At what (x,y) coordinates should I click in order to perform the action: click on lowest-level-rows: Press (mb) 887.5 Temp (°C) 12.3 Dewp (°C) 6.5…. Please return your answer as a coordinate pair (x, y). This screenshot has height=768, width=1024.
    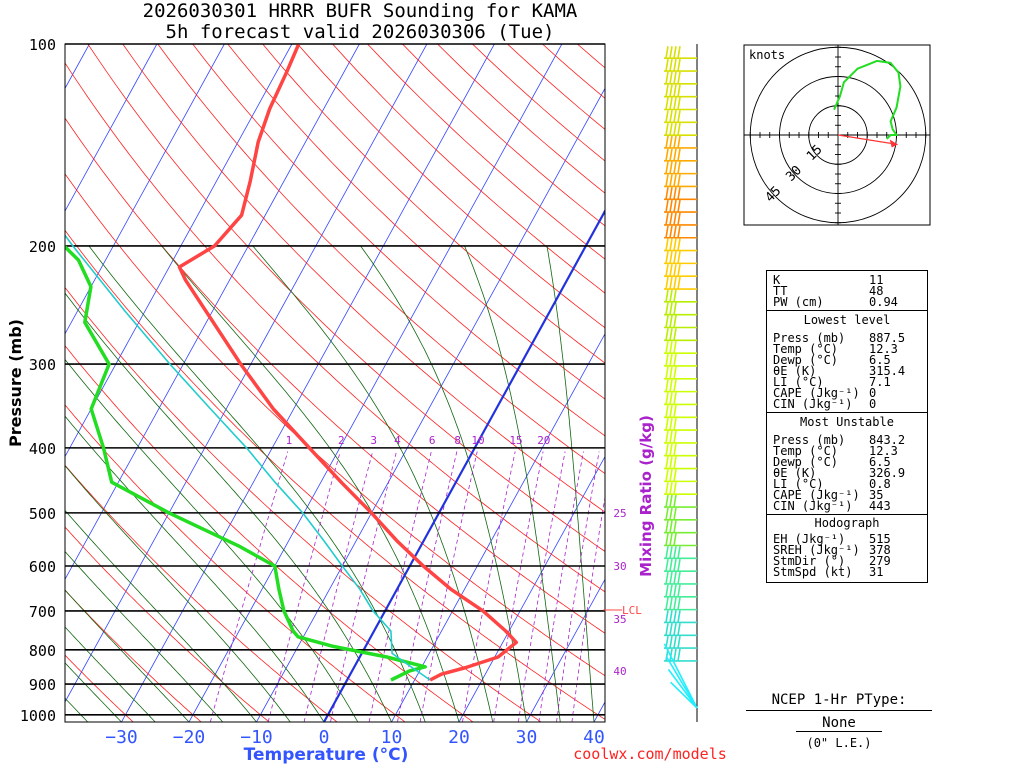
    Looking at the image, I should click on (847, 370).